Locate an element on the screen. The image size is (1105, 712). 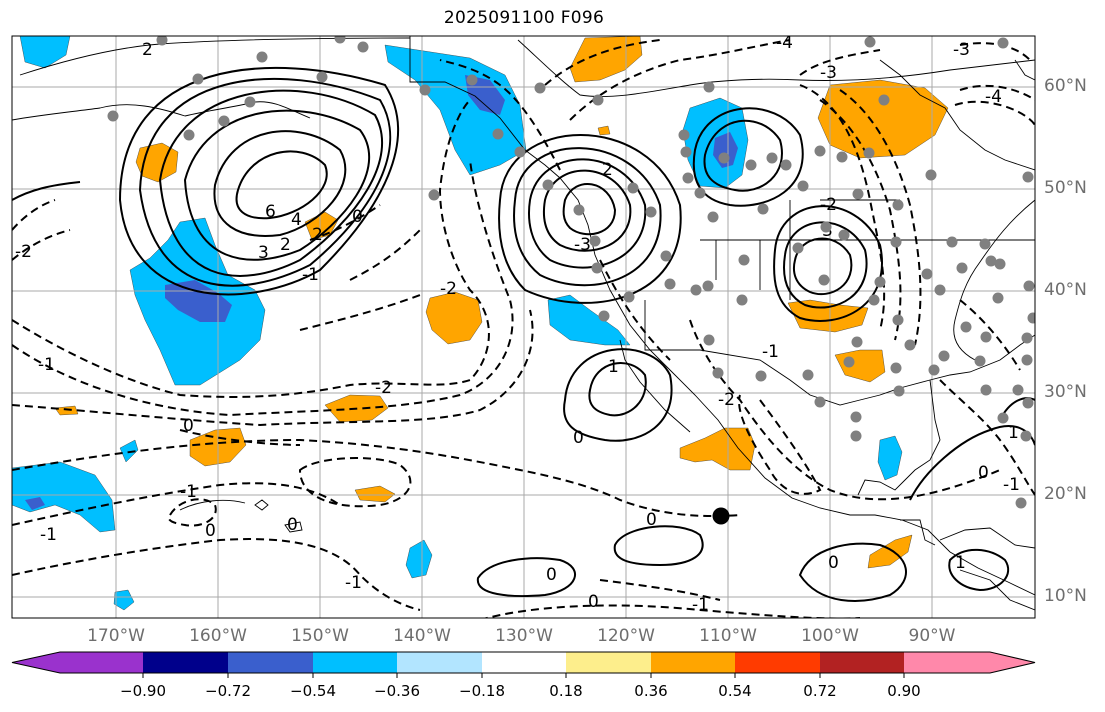
colorbar-tick-label: −0.36 is located at coordinates (397, 691).